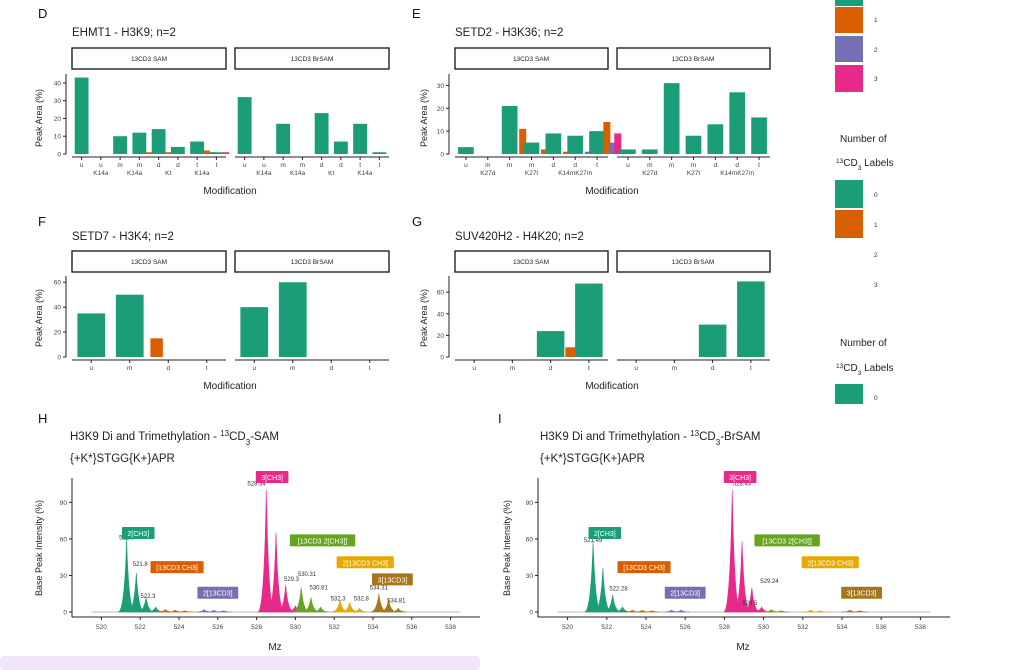 The height and width of the screenshot is (670, 1027). What do you see at coordinates (509, 33) in the screenshot?
I see `panel-title-E: SETD2 - H3K36; n=2` at bounding box center [509, 33].